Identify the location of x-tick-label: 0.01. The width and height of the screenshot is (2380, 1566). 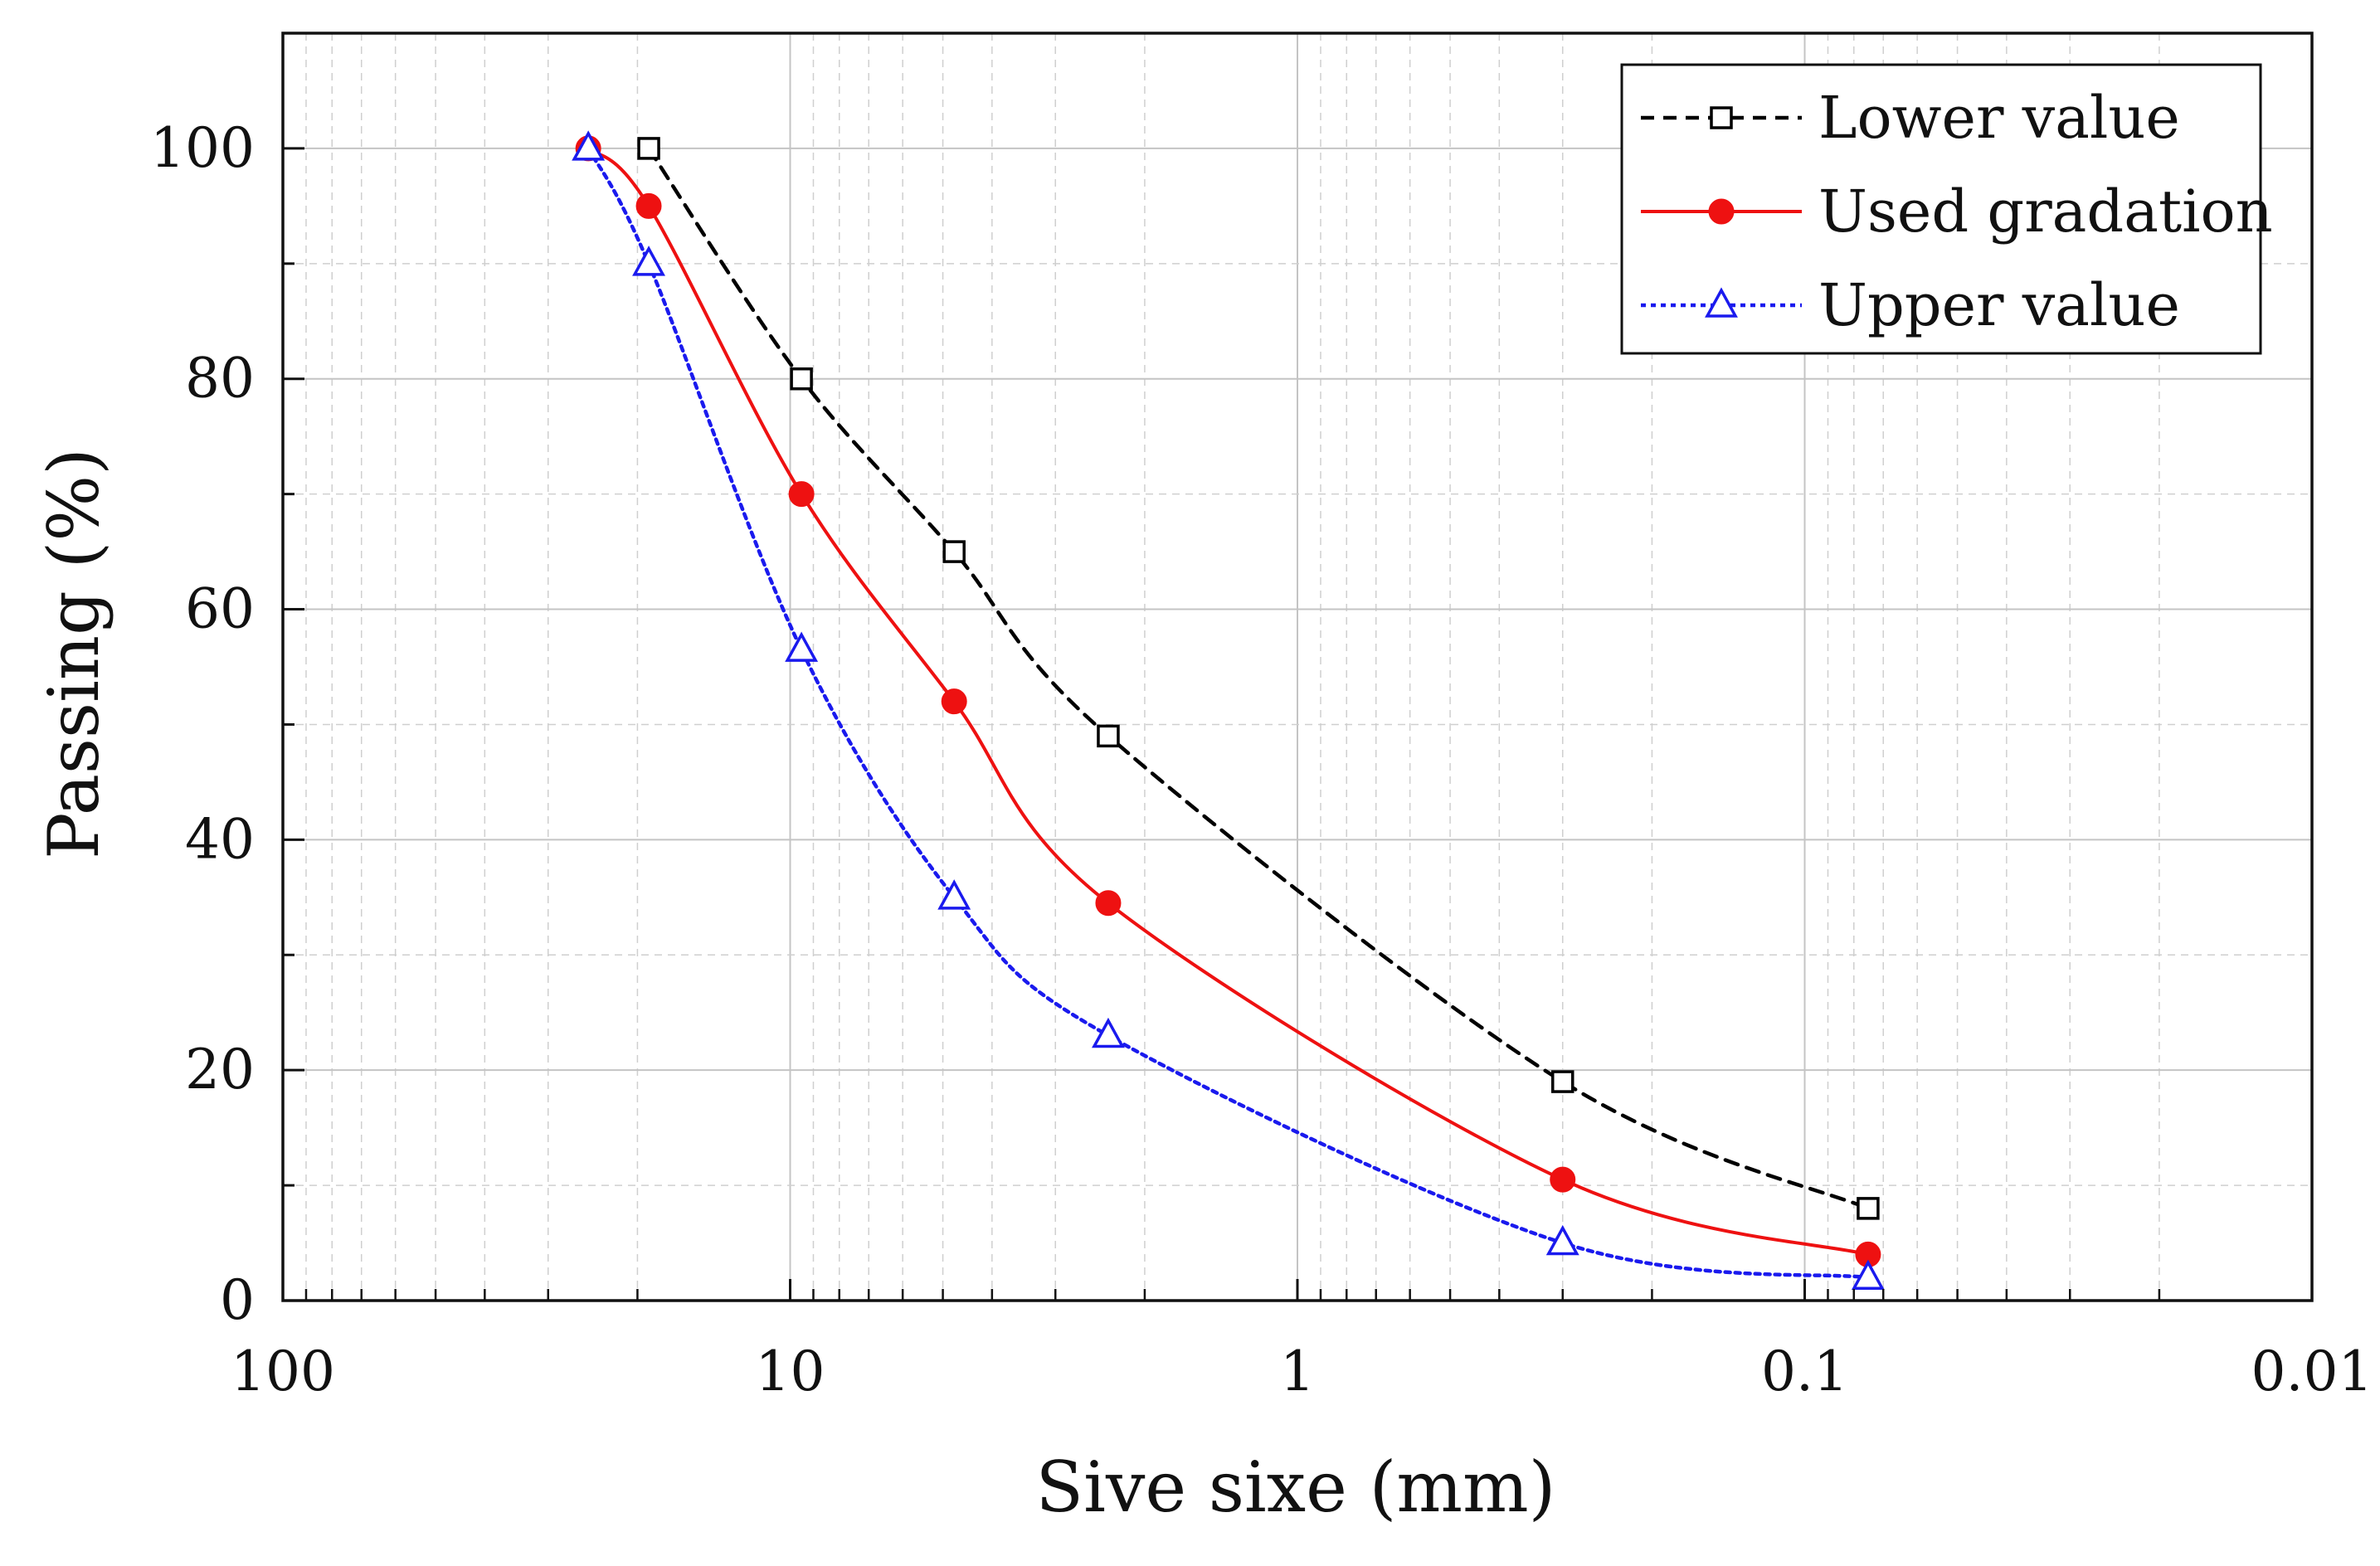
(2312, 1371).